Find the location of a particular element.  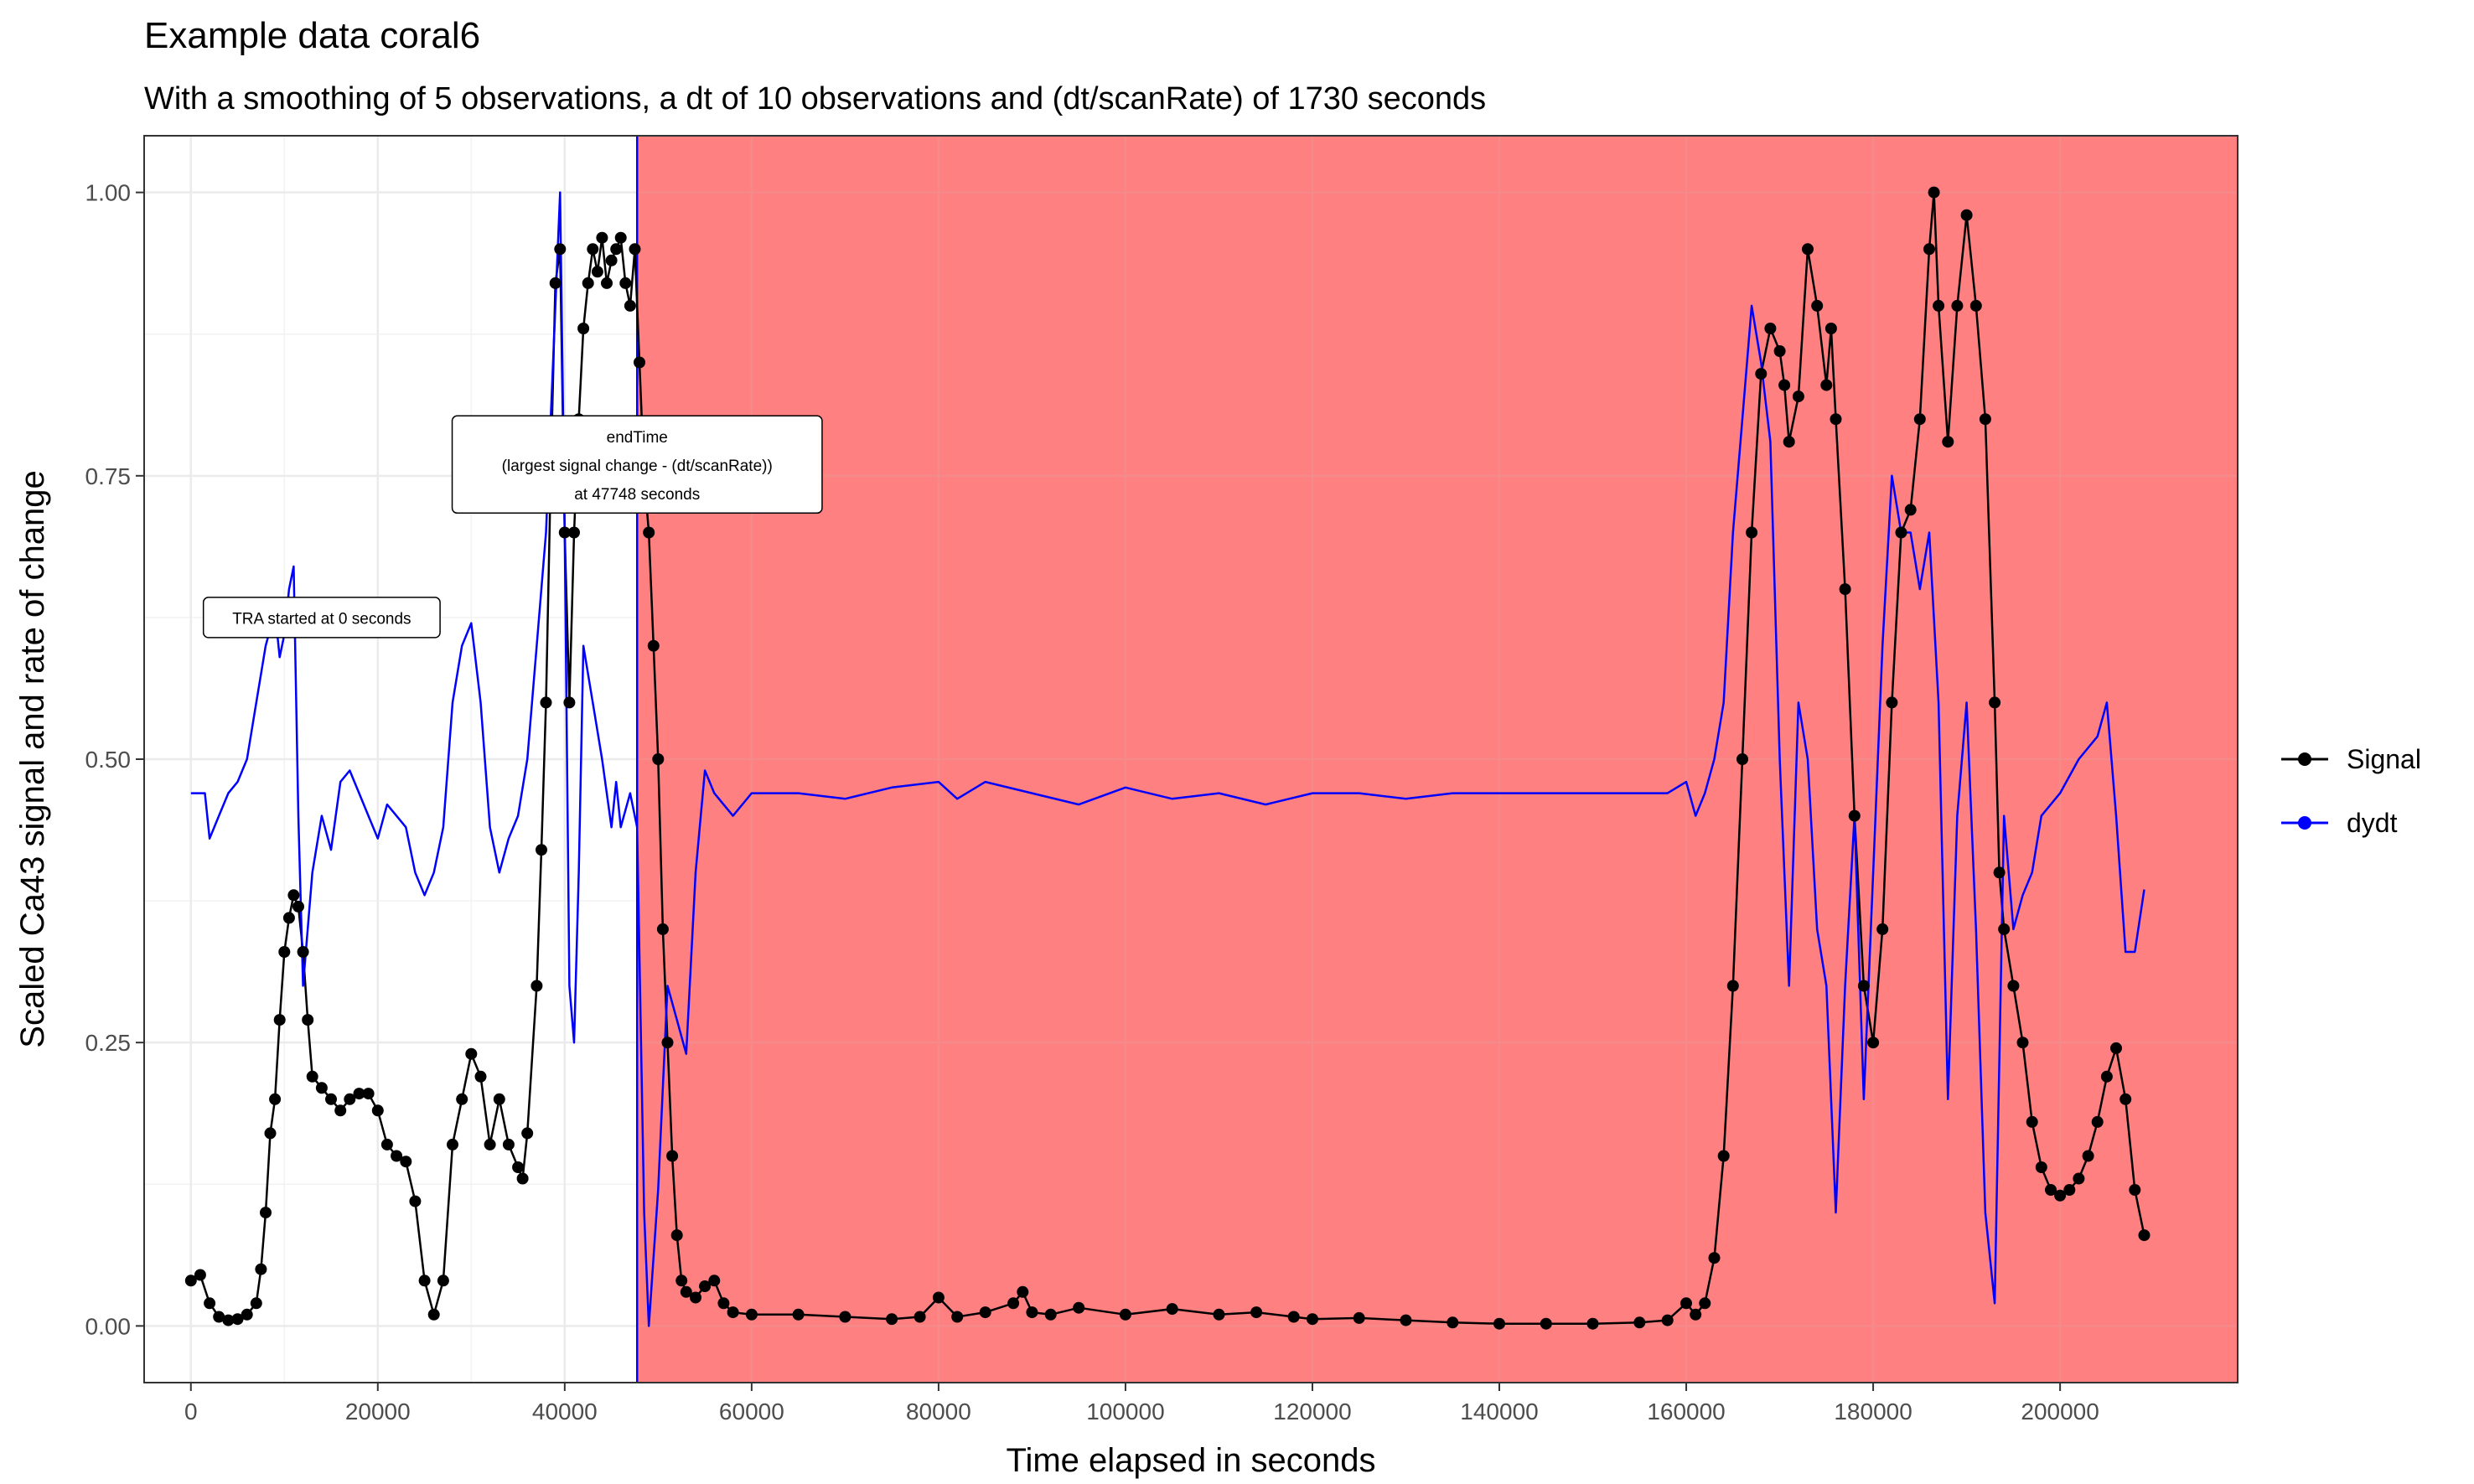

y-tick-label: 0.75 is located at coordinates (109, 476).